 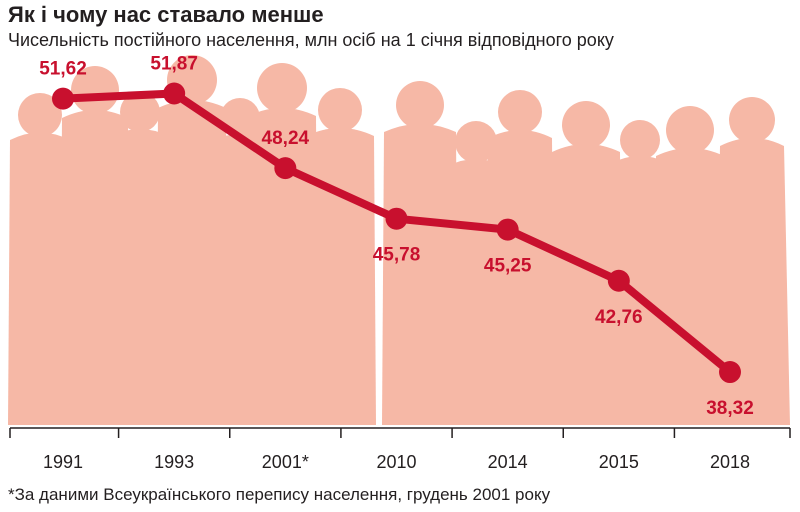 What do you see at coordinates (174, 462) in the screenshot?
I see `x-tick-label: 1993` at bounding box center [174, 462].